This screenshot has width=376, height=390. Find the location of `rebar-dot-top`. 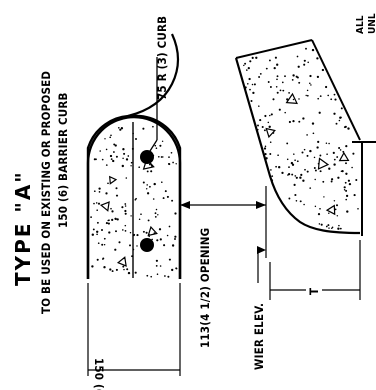

rebar-dot-top is located at coordinates (147, 157).